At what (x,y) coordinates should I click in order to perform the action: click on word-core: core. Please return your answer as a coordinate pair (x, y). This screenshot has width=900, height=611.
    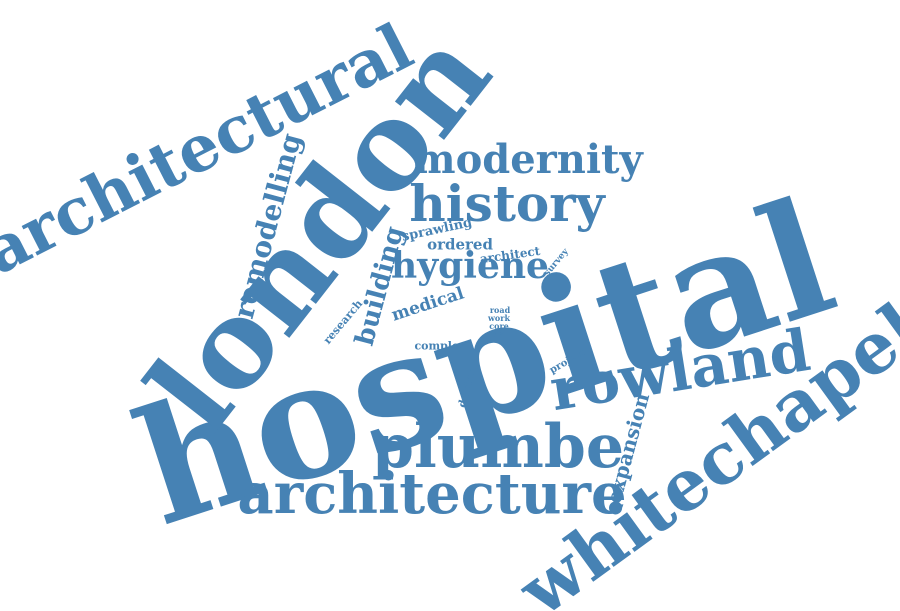
    Looking at the image, I should click on (499, 326).